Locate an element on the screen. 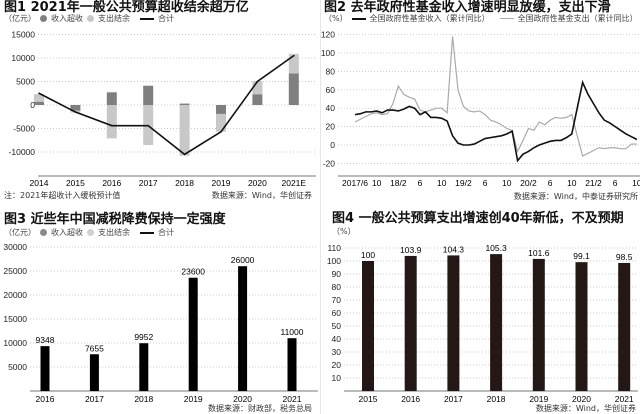 This screenshot has height=414, width=640. x-tick-label: 2014 is located at coordinates (39, 183).